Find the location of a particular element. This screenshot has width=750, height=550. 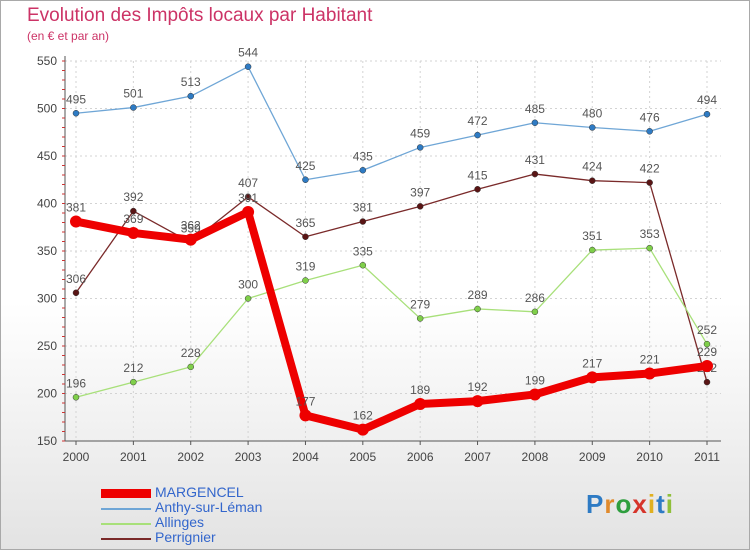

x-tick-label: 2011 is located at coordinates (707, 457).